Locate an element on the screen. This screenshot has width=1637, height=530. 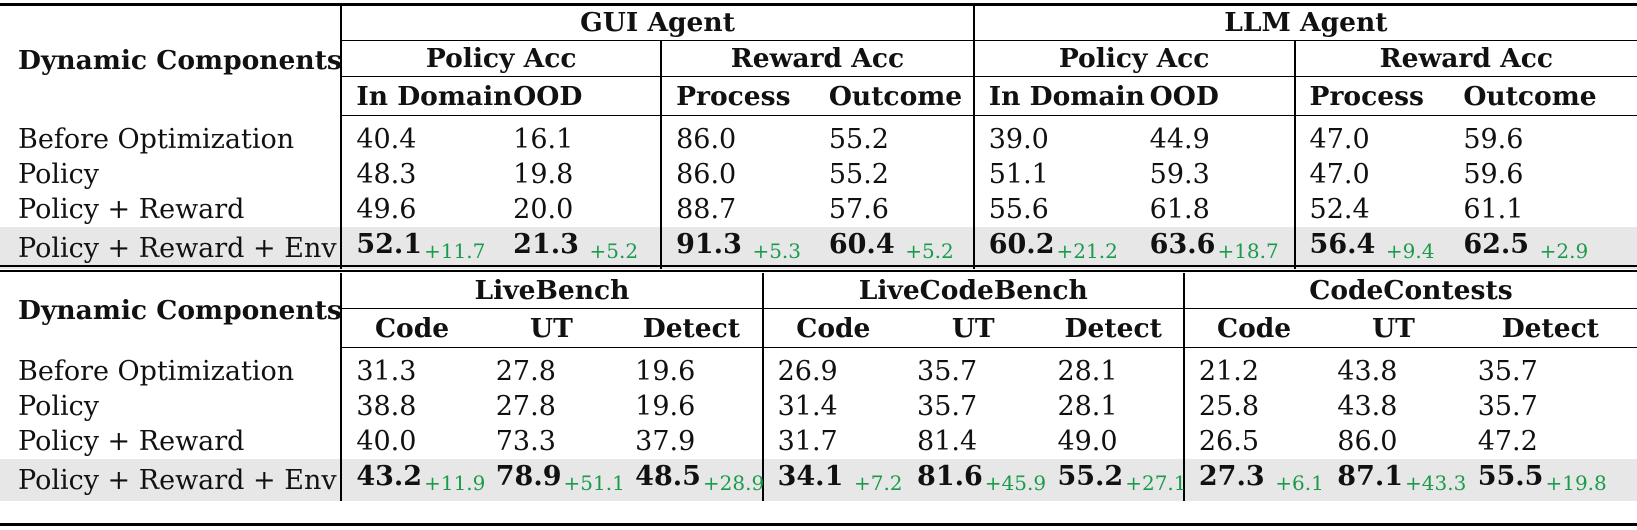
table-cell: 31.7 is located at coordinates (832, 441).